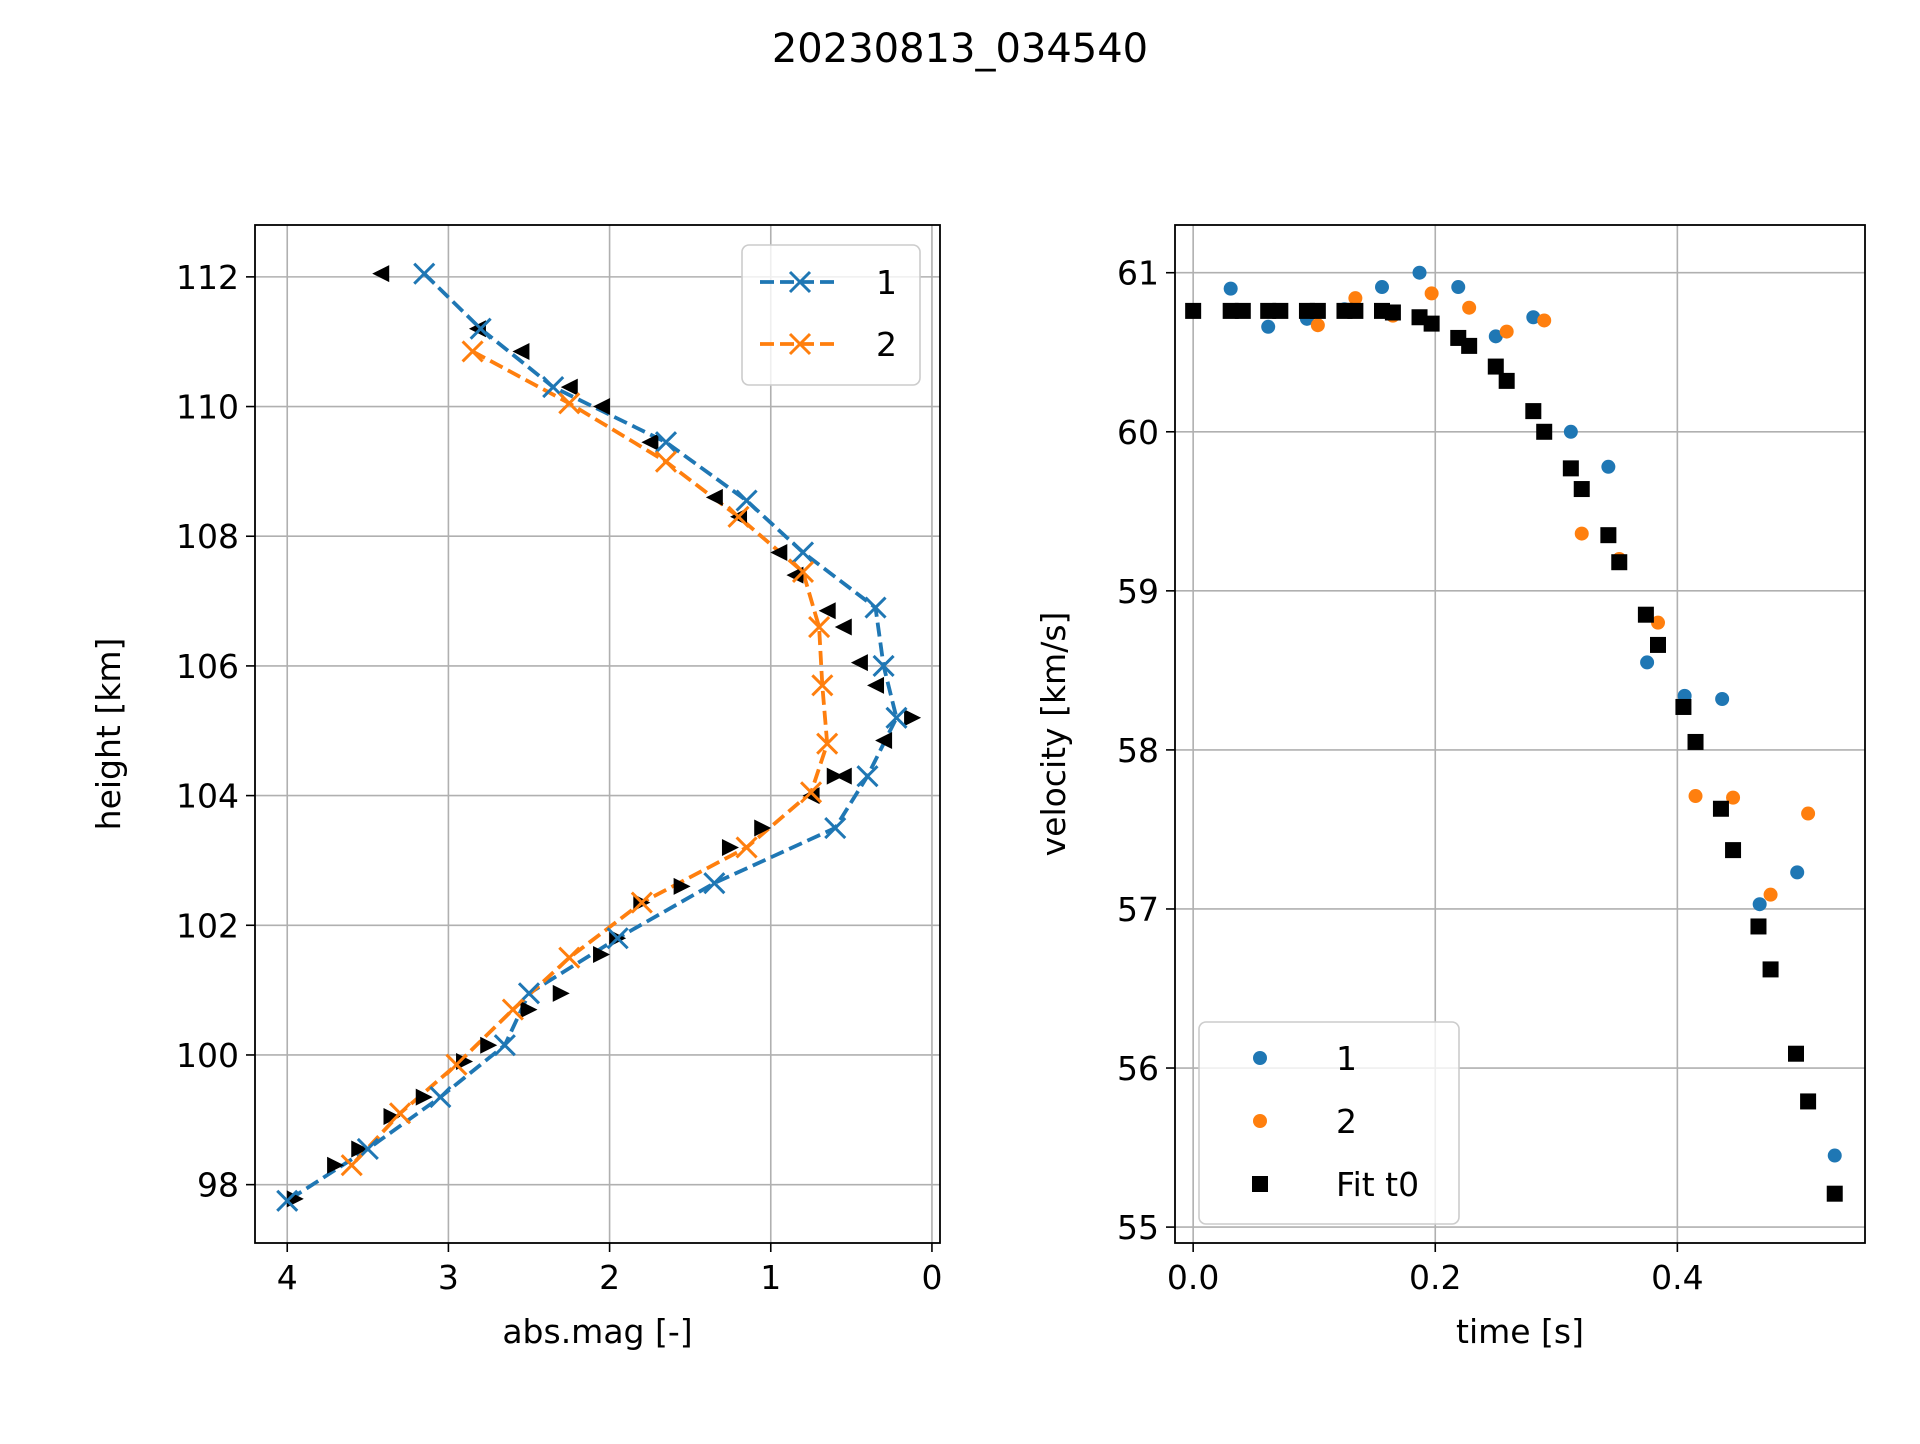 Image resolution: width=1920 pixels, height=1444 pixels. Describe the element at coordinates (1053, 734) in the screenshot. I see `right-y-axis-label: velocity [km/s]` at that location.